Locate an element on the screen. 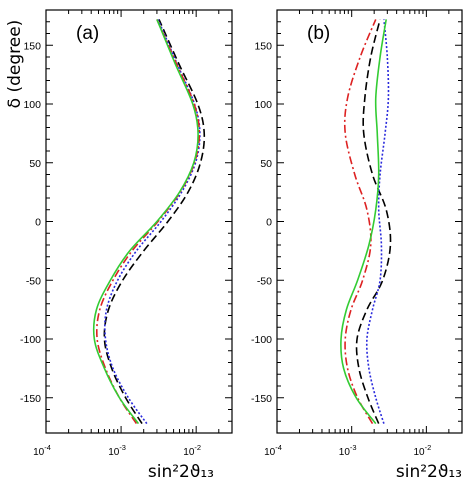 The image size is (463, 486). panel-label: (b) is located at coordinates (318, 33).